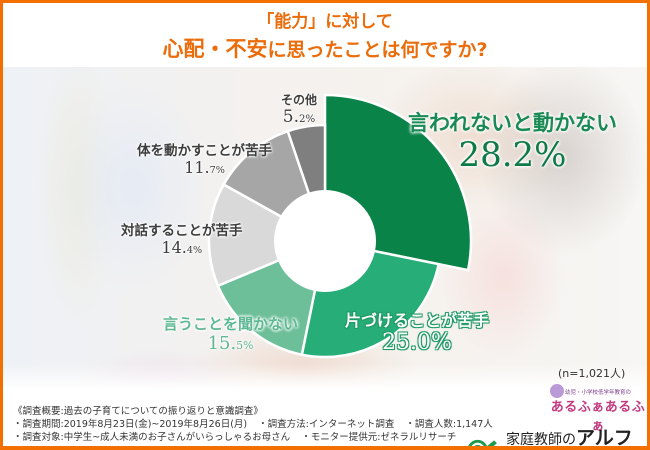 This screenshot has width=650, height=450. I want to click on pie-slice, so click(267, 235).